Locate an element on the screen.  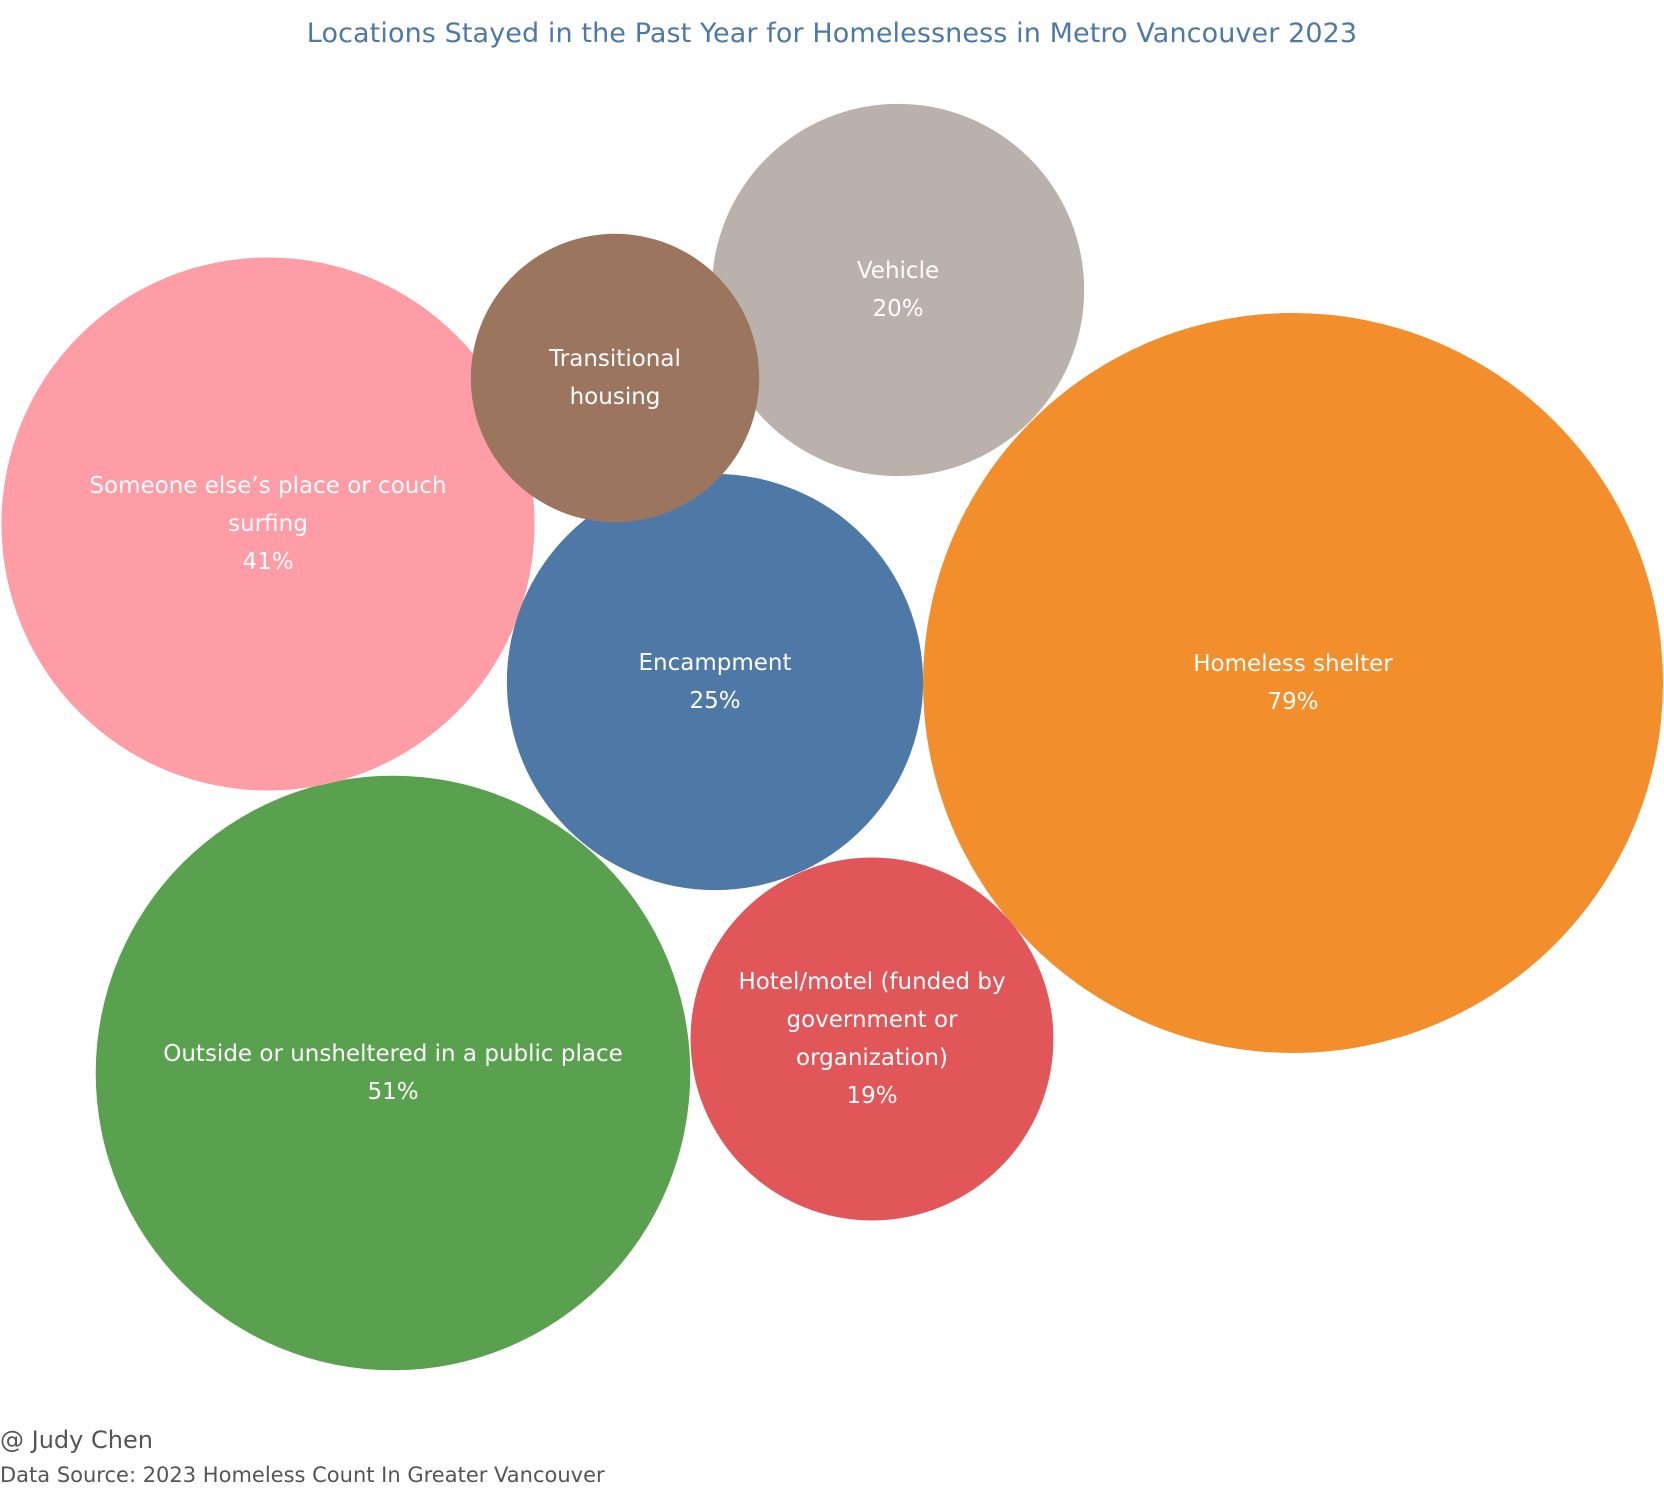
value-label-someone-else-s-place-or-couch-surfing: 41% is located at coordinates (267, 562).